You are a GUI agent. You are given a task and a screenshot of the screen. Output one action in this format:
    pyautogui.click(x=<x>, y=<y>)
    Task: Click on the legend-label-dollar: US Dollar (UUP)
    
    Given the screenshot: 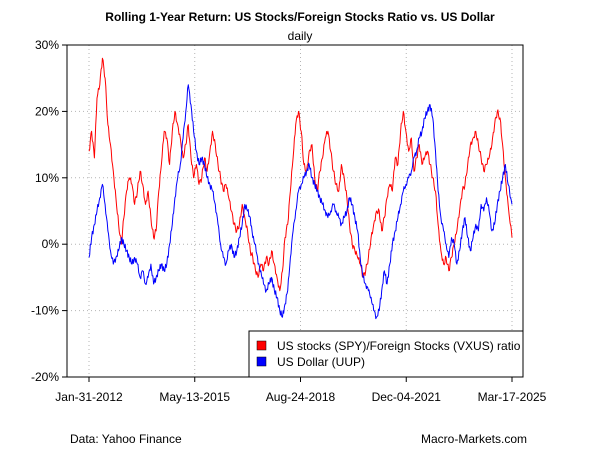 What is the action you would take?
    pyautogui.click(x=321, y=362)
    